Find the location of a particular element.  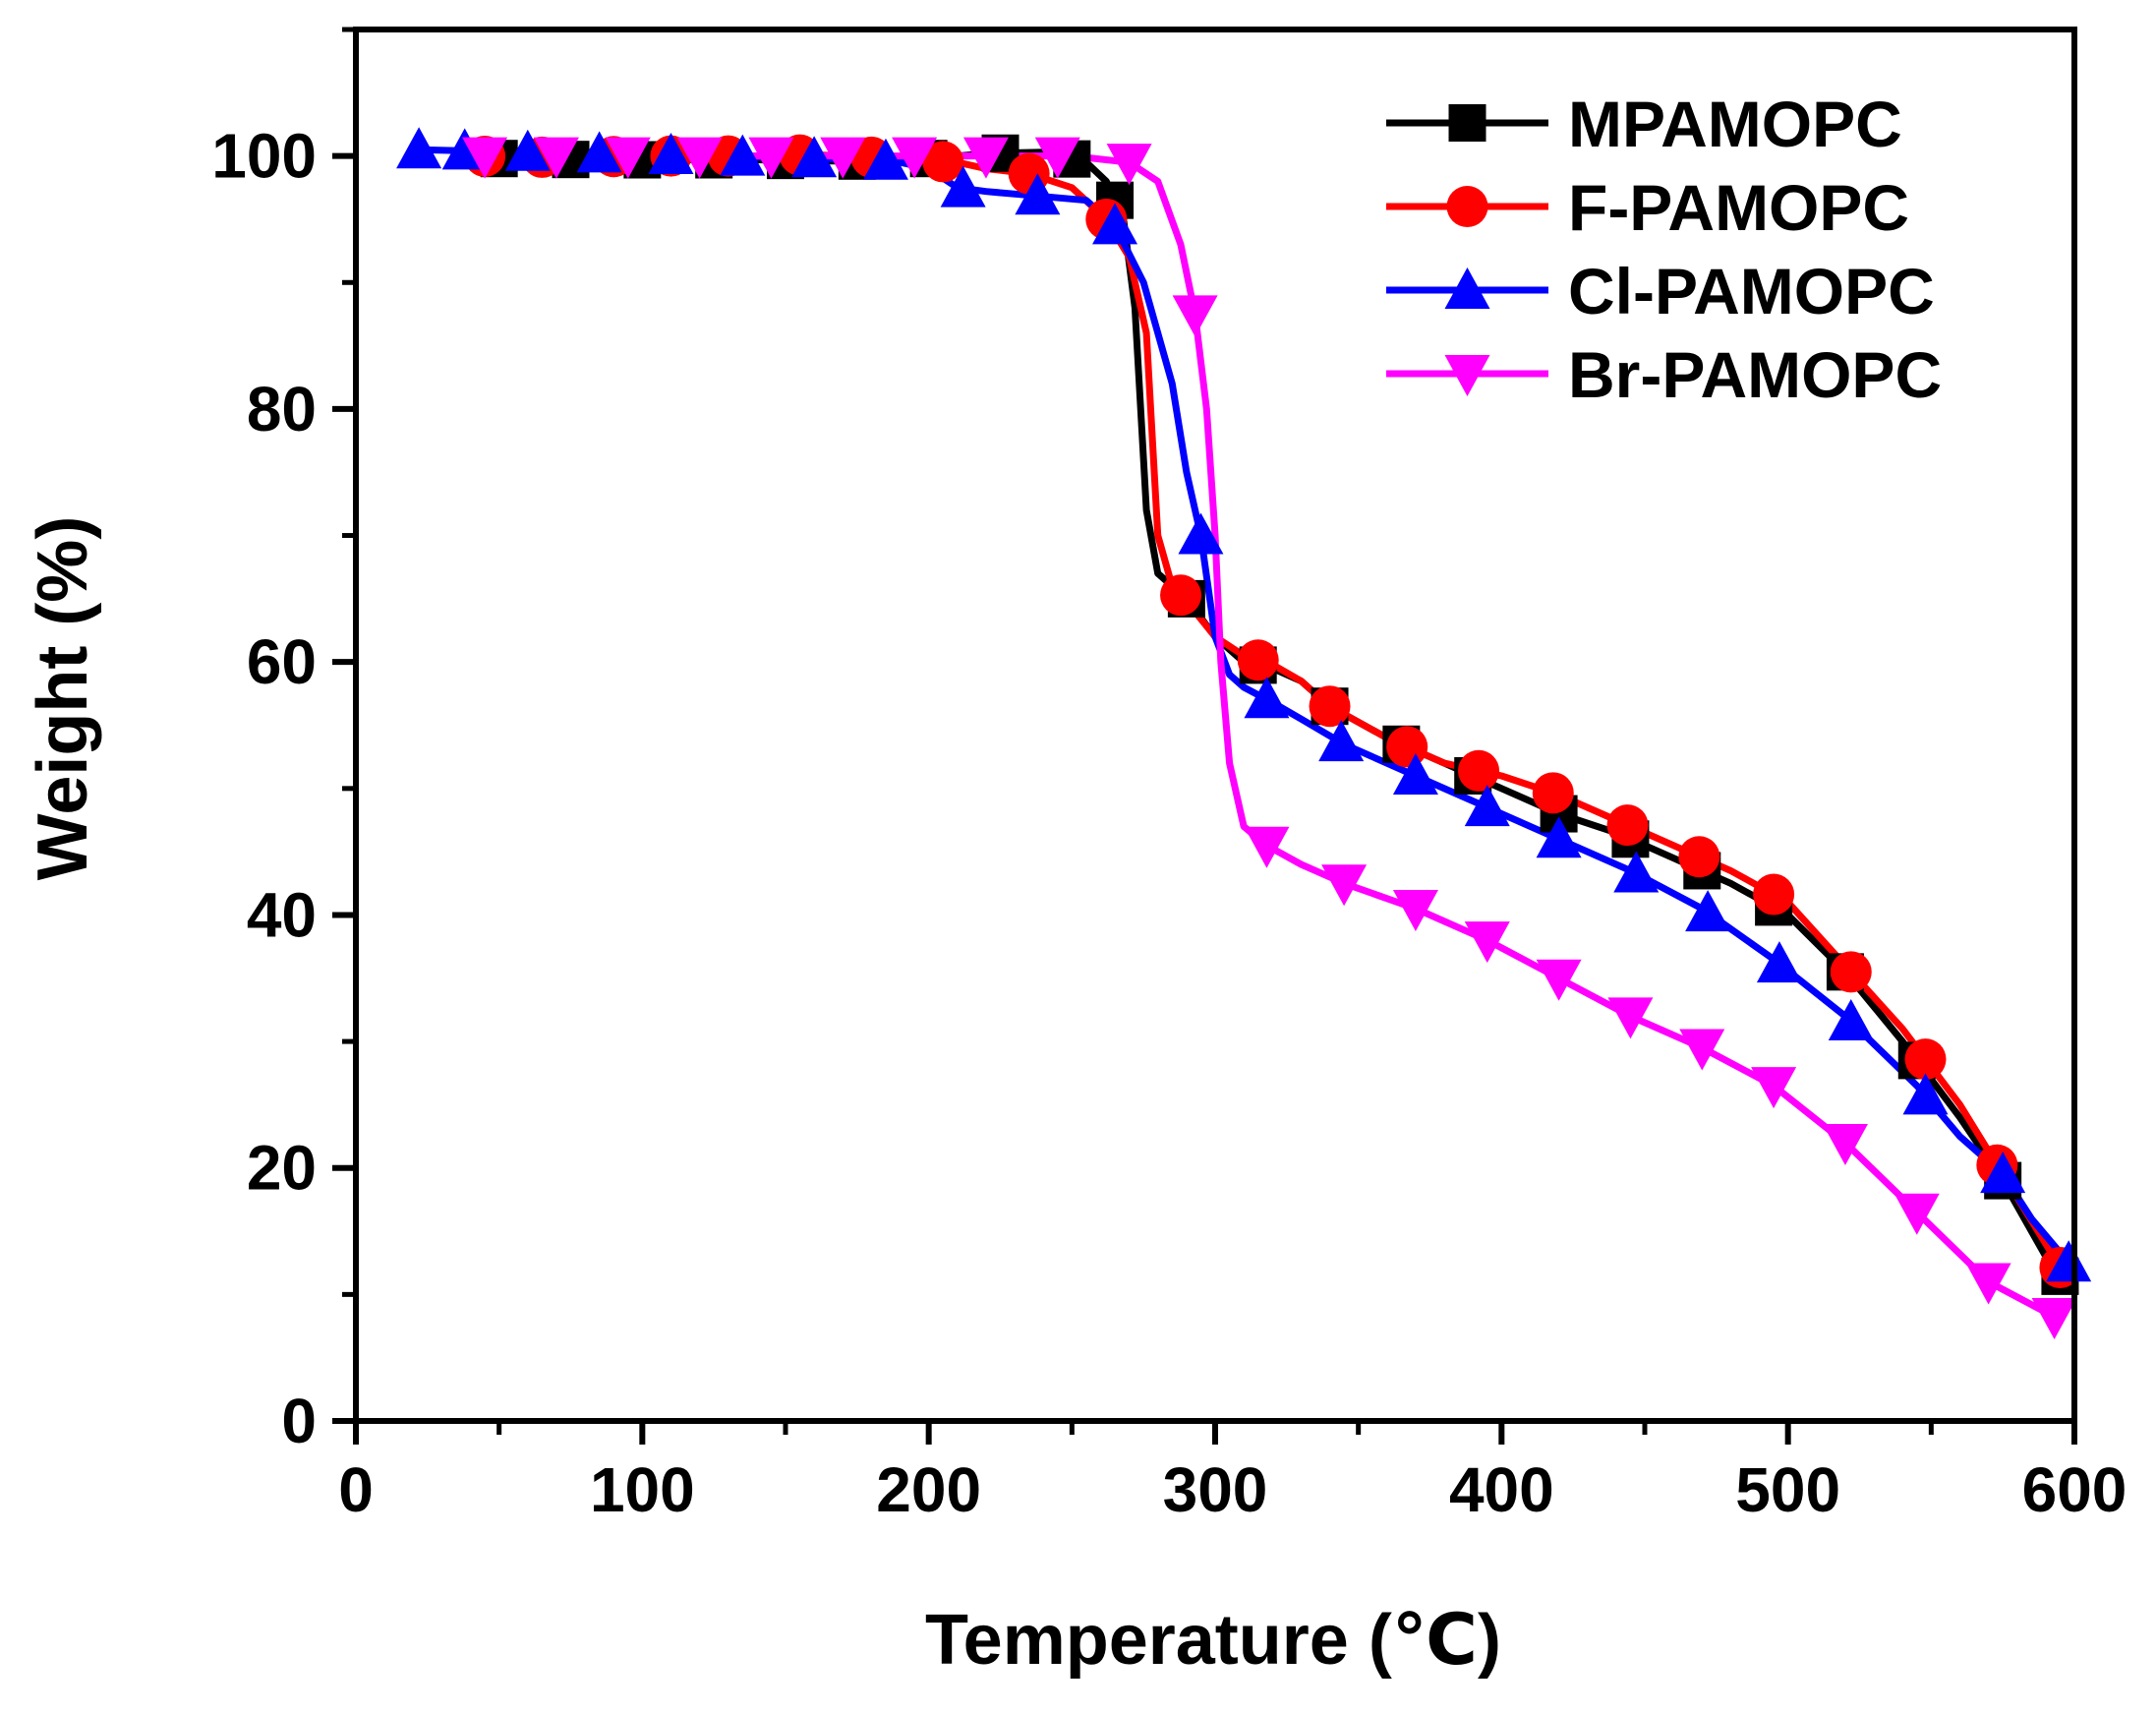

x-tick-label: 200 is located at coordinates (928, 1490).